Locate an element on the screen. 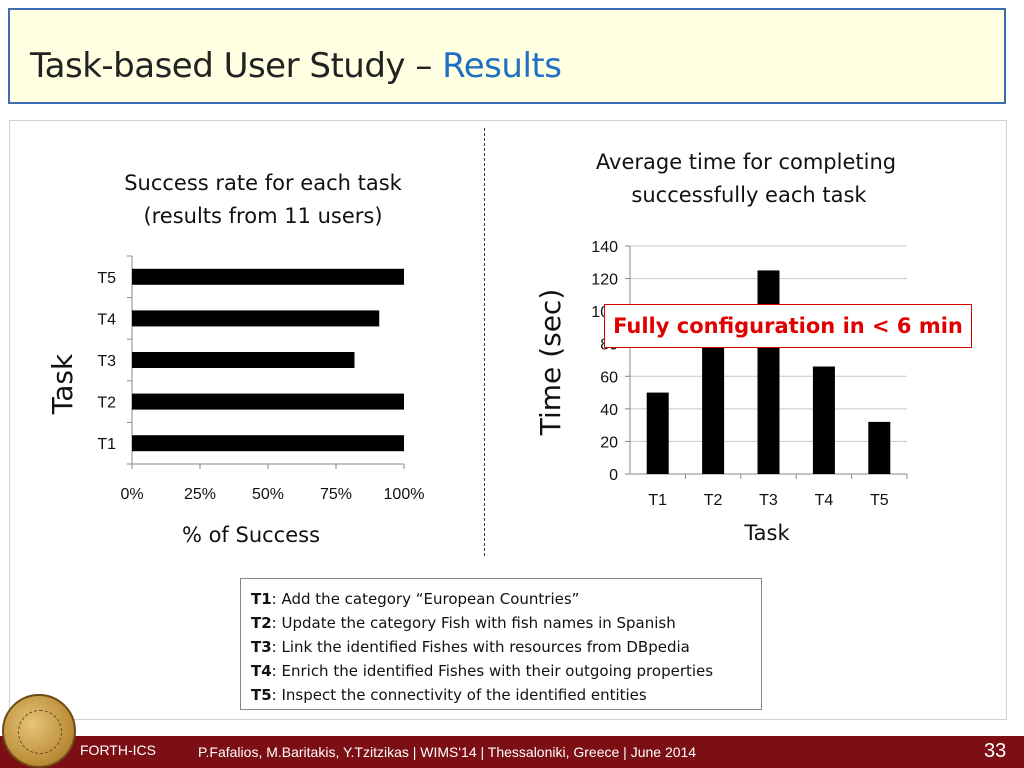  chart-title-line-2: successfully each task is located at coordinates (749, 195).